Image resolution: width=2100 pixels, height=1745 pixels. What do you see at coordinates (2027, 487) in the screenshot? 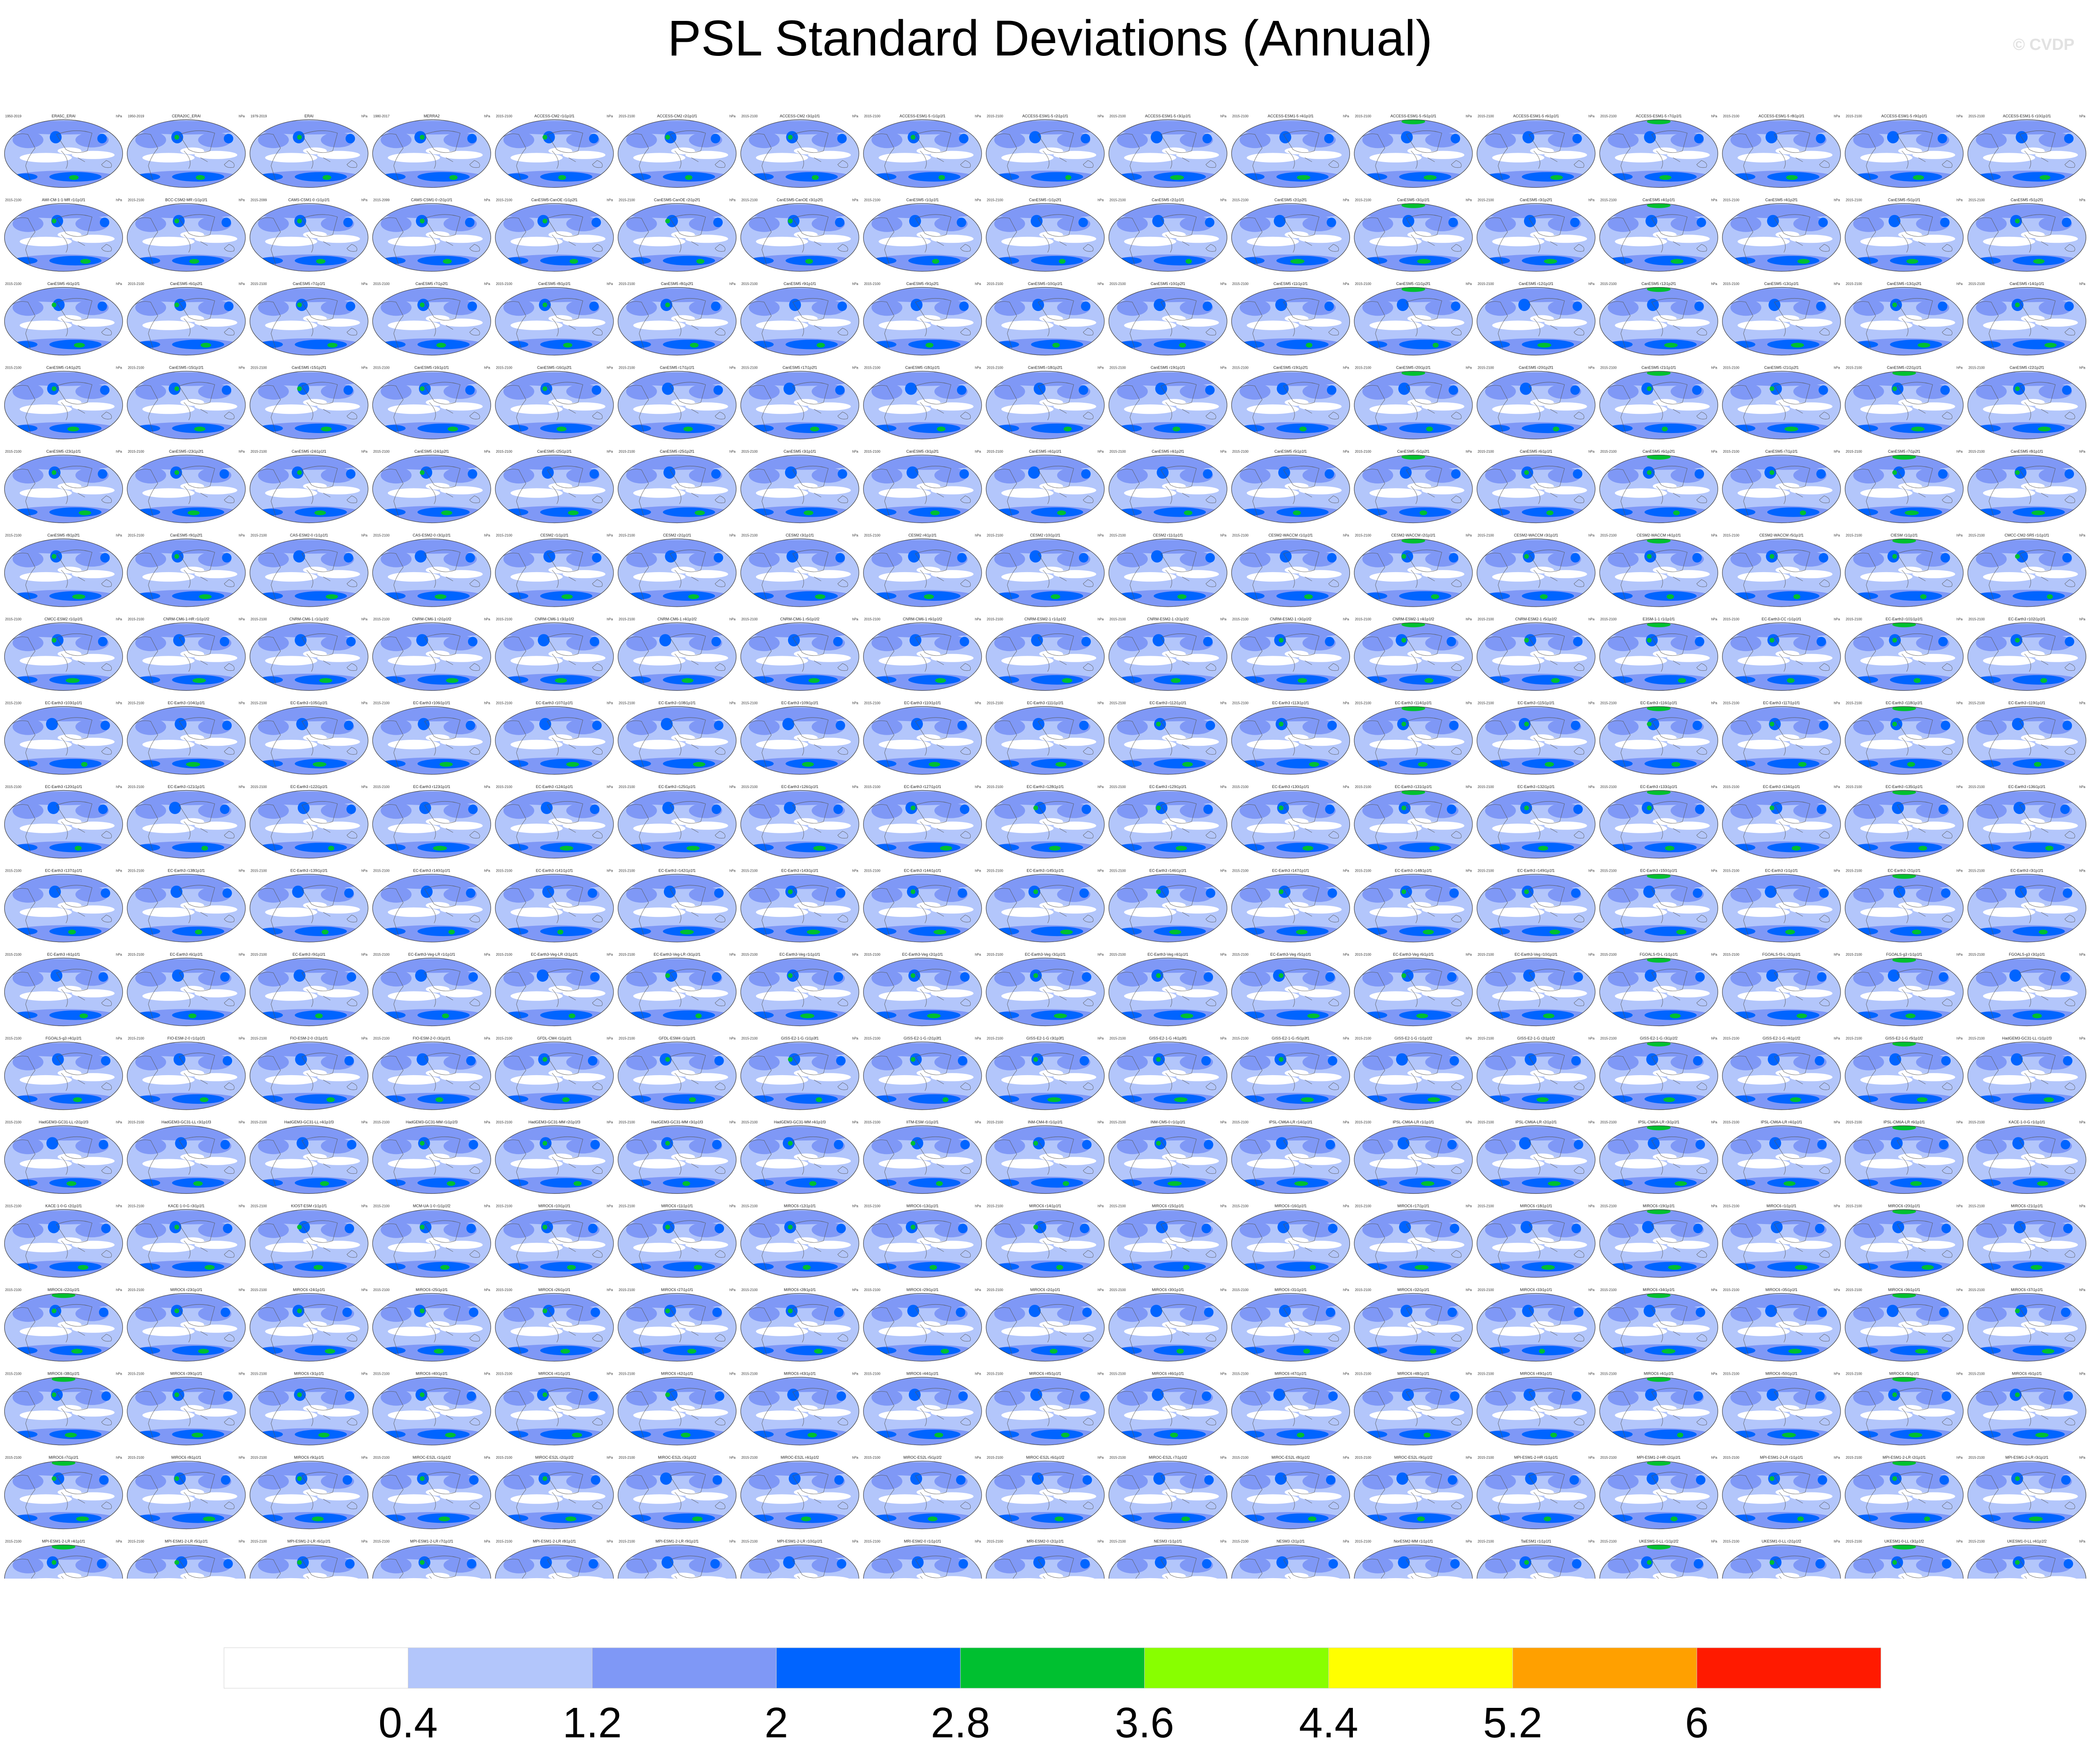
I see `map-panel: 2015-2100 CanESM5 r8i1p1f1 hPa` at bounding box center [2027, 487].